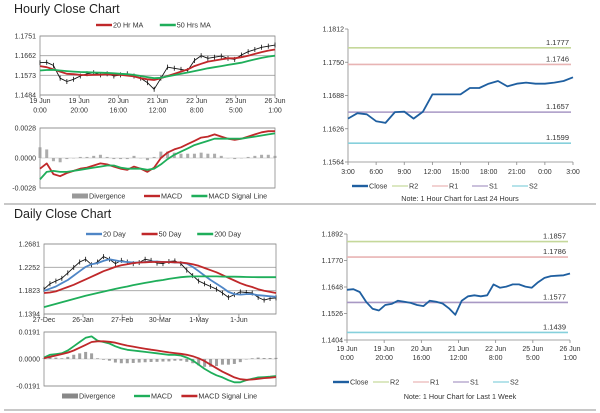 This screenshot has width=600, height=413. I want to click on legend-label-s2: S2, so click(514, 382).